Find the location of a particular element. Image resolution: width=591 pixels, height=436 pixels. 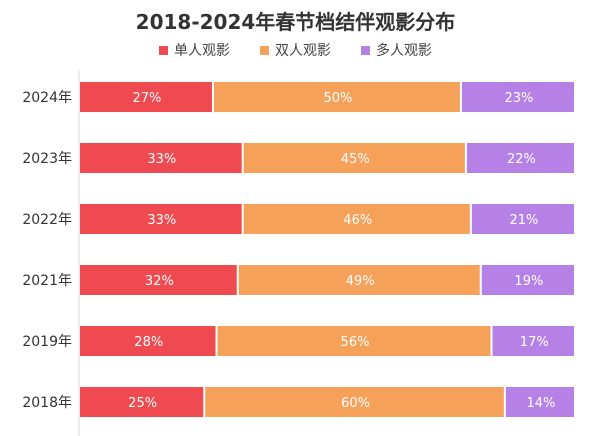

data-label: 49% is located at coordinates (360, 281).